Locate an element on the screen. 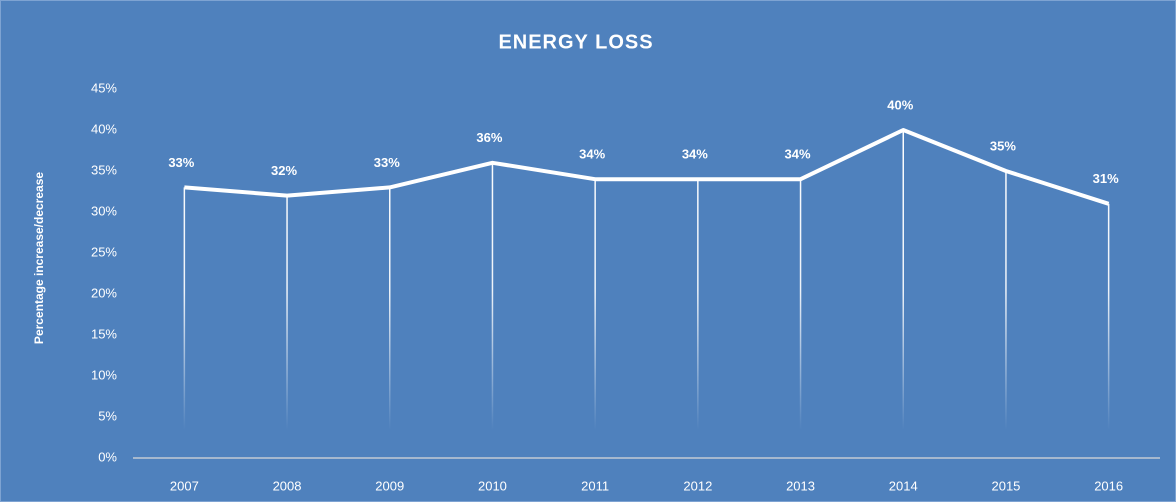  y-tick-label: 35% is located at coordinates (104, 169).